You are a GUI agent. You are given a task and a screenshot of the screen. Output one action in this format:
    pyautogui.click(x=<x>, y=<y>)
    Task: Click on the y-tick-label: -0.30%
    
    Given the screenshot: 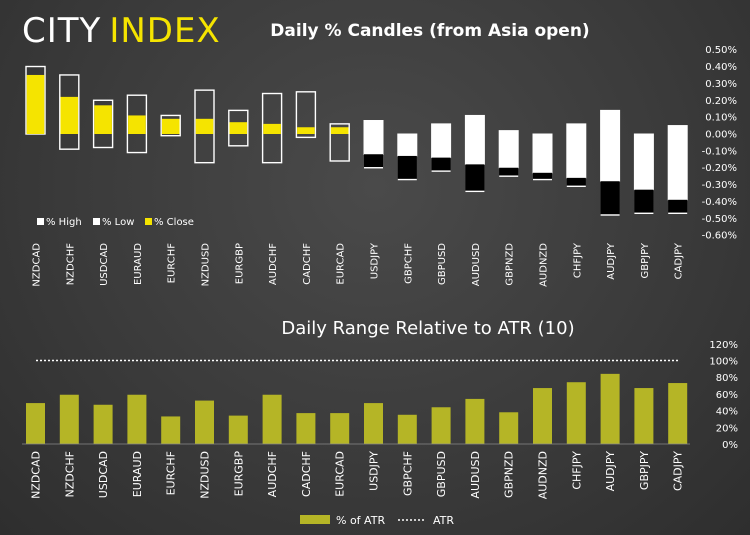 What is the action you would take?
    pyautogui.click(x=719, y=185)
    